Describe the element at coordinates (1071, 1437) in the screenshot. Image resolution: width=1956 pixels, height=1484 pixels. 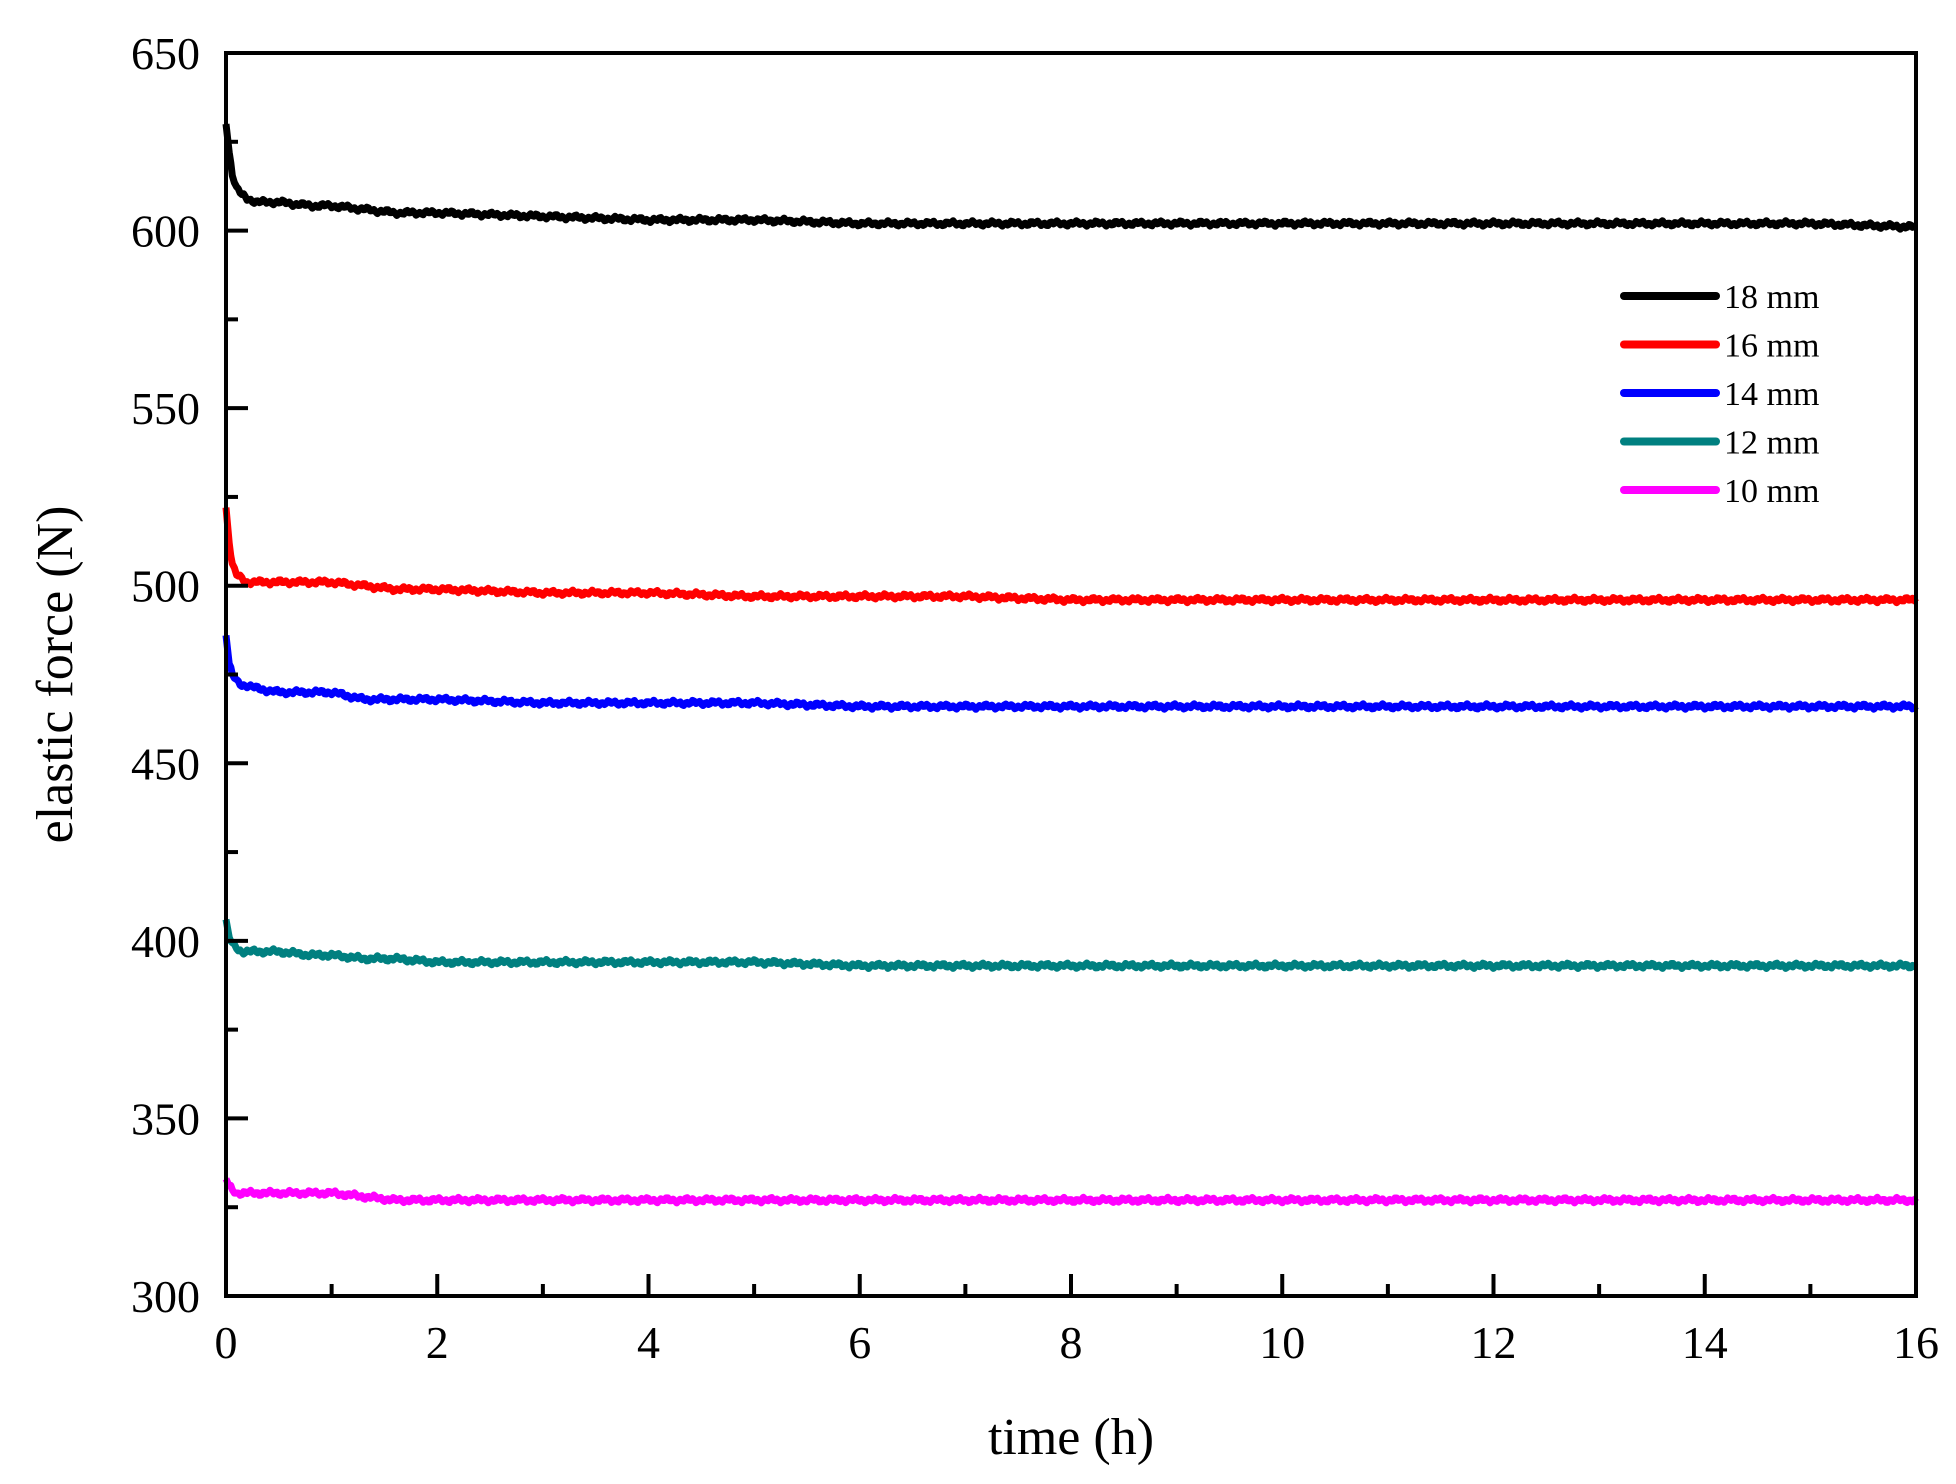
I see `x-axis-title: time (h)` at that location.